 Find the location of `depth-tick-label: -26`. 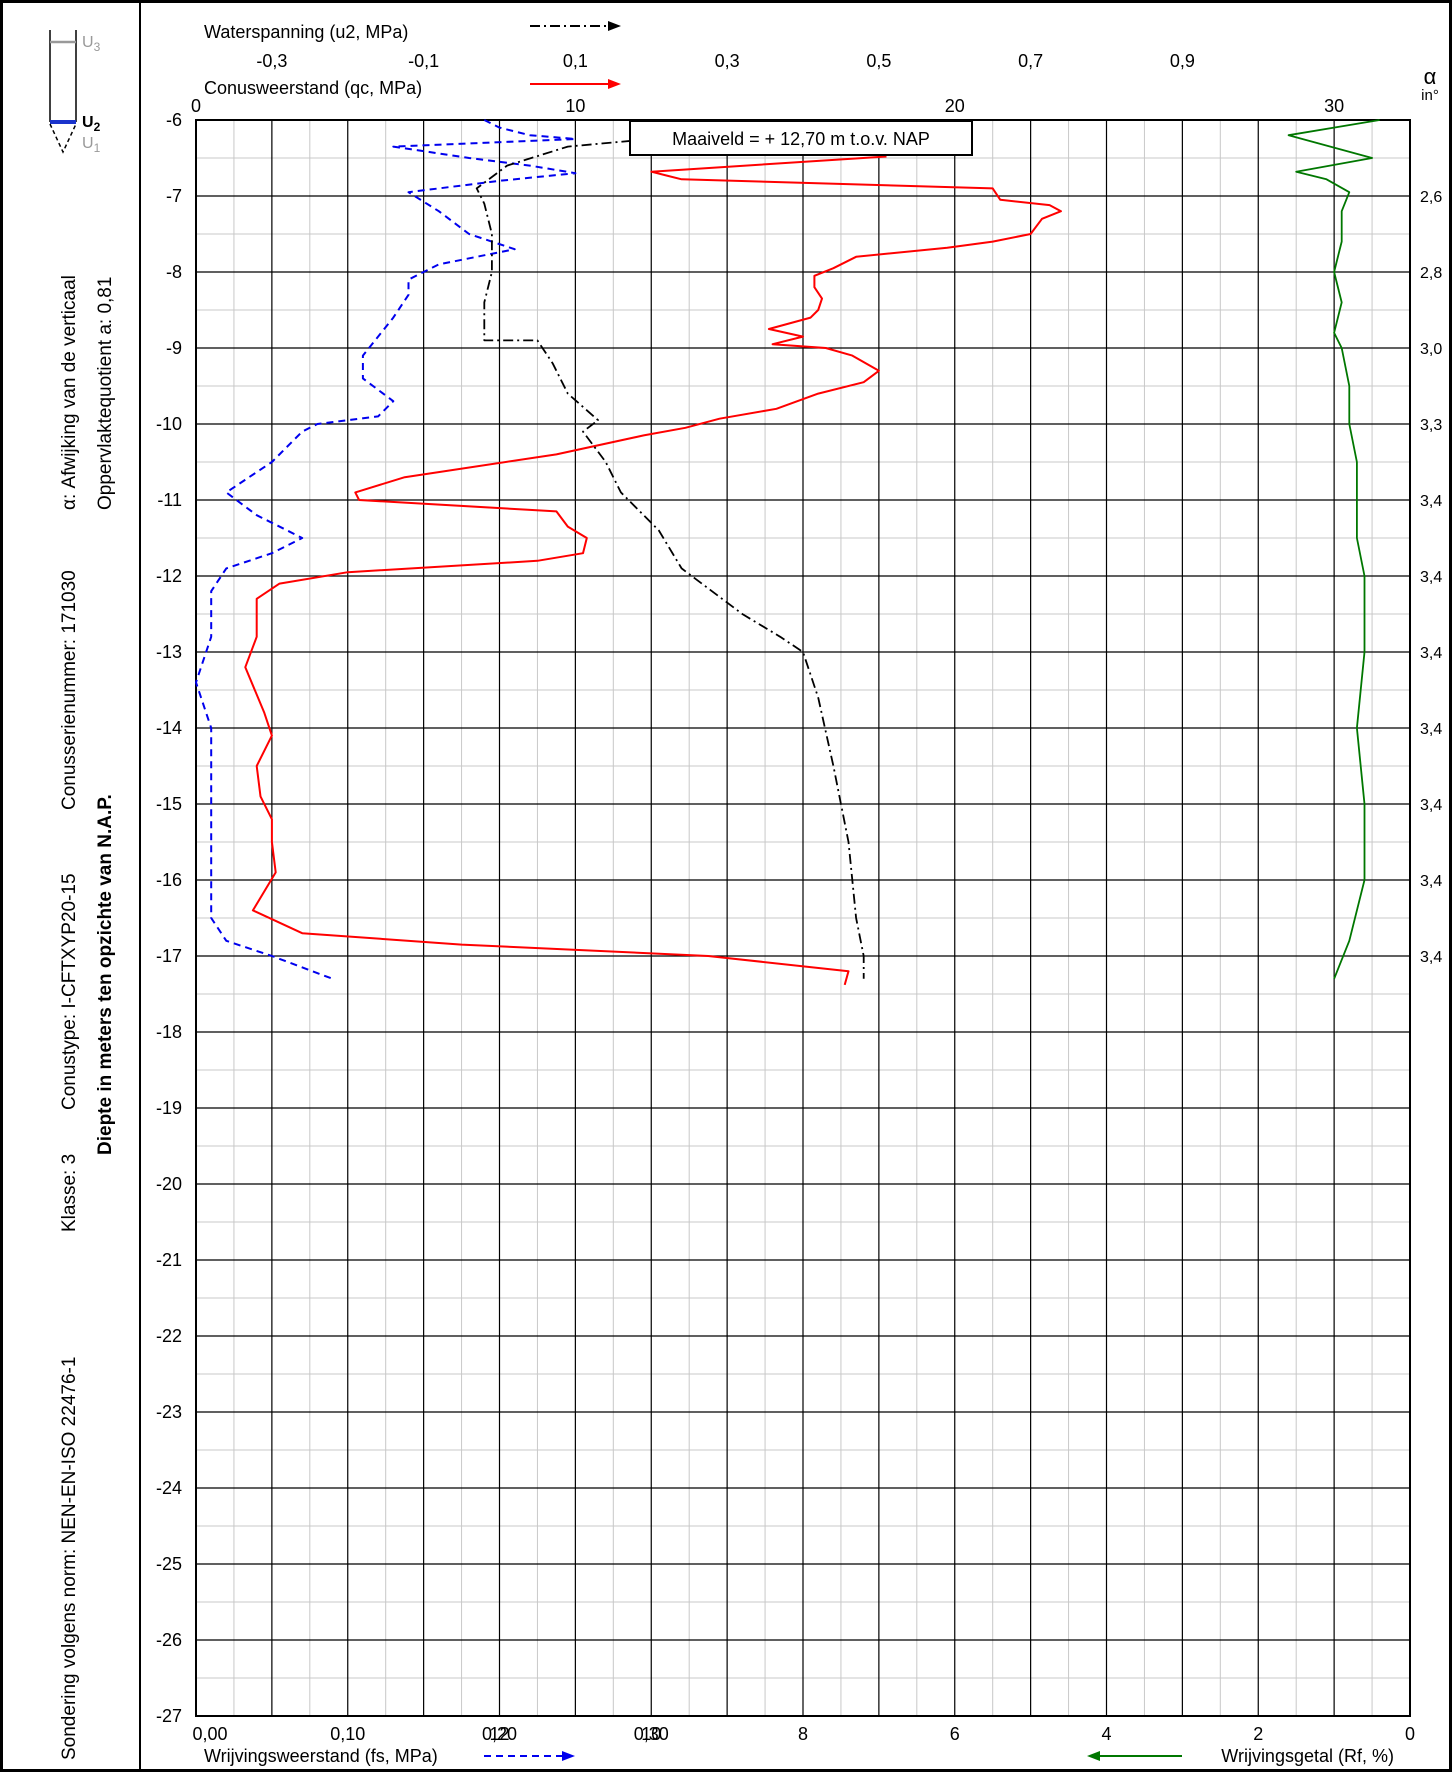

depth-tick-label: -26 is located at coordinates (169, 1640).